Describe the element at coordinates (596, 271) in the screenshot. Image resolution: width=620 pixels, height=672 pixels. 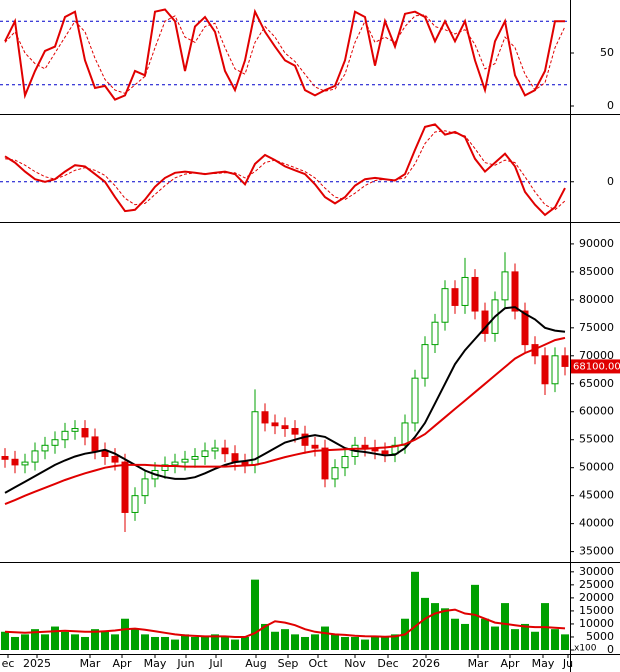
I see `y-tick-label: 85000` at that location.